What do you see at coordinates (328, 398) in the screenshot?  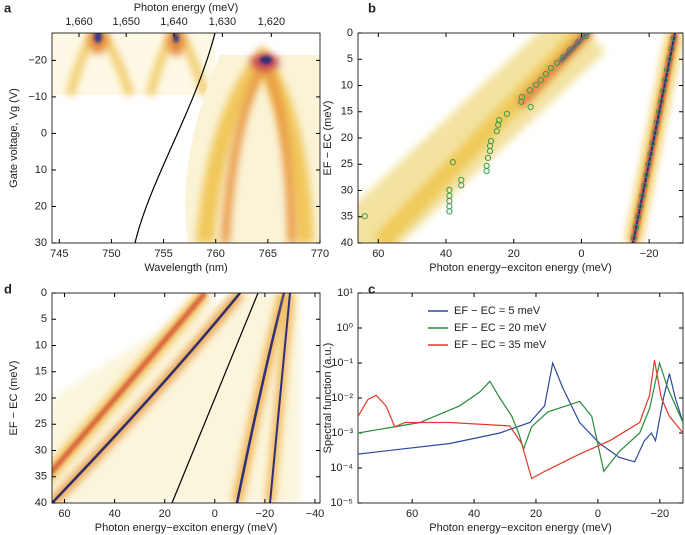 I see `y-axis-label: Spectral function (a.u.)` at bounding box center [328, 398].